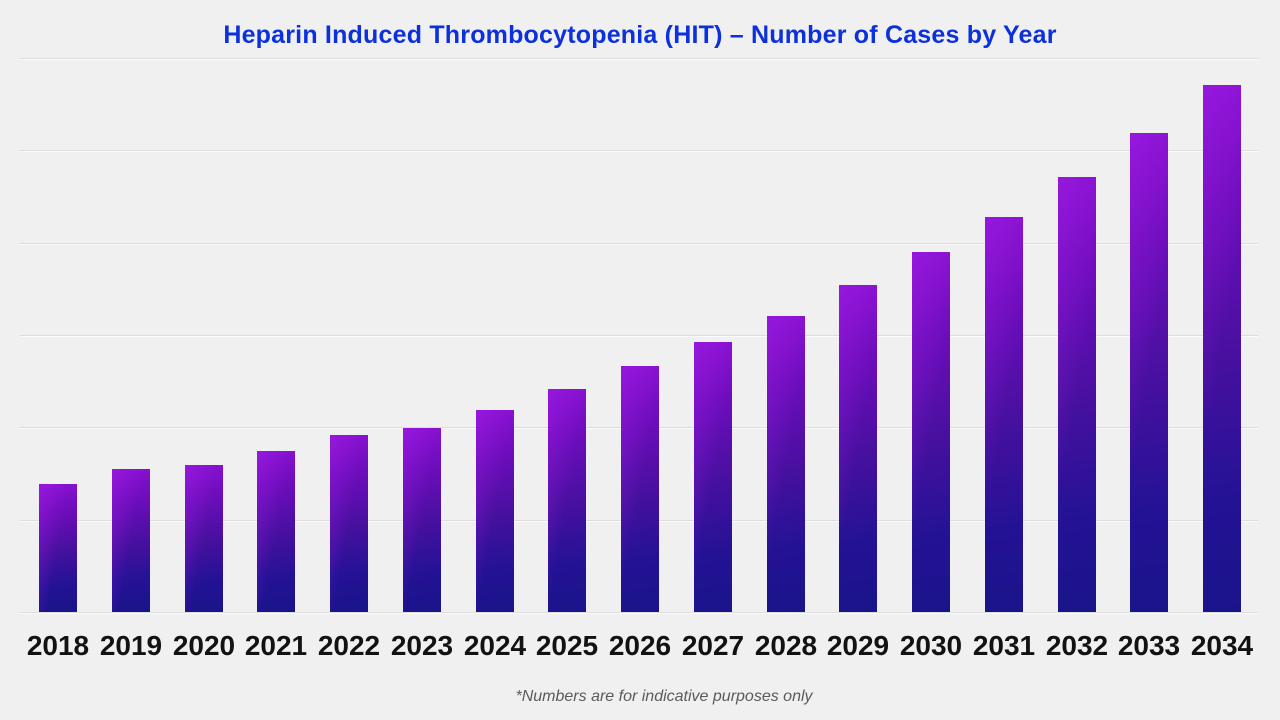  What do you see at coordinates (349, 523) in the screenshot?
I see `bar-2022` at bounding box center [349, 523].